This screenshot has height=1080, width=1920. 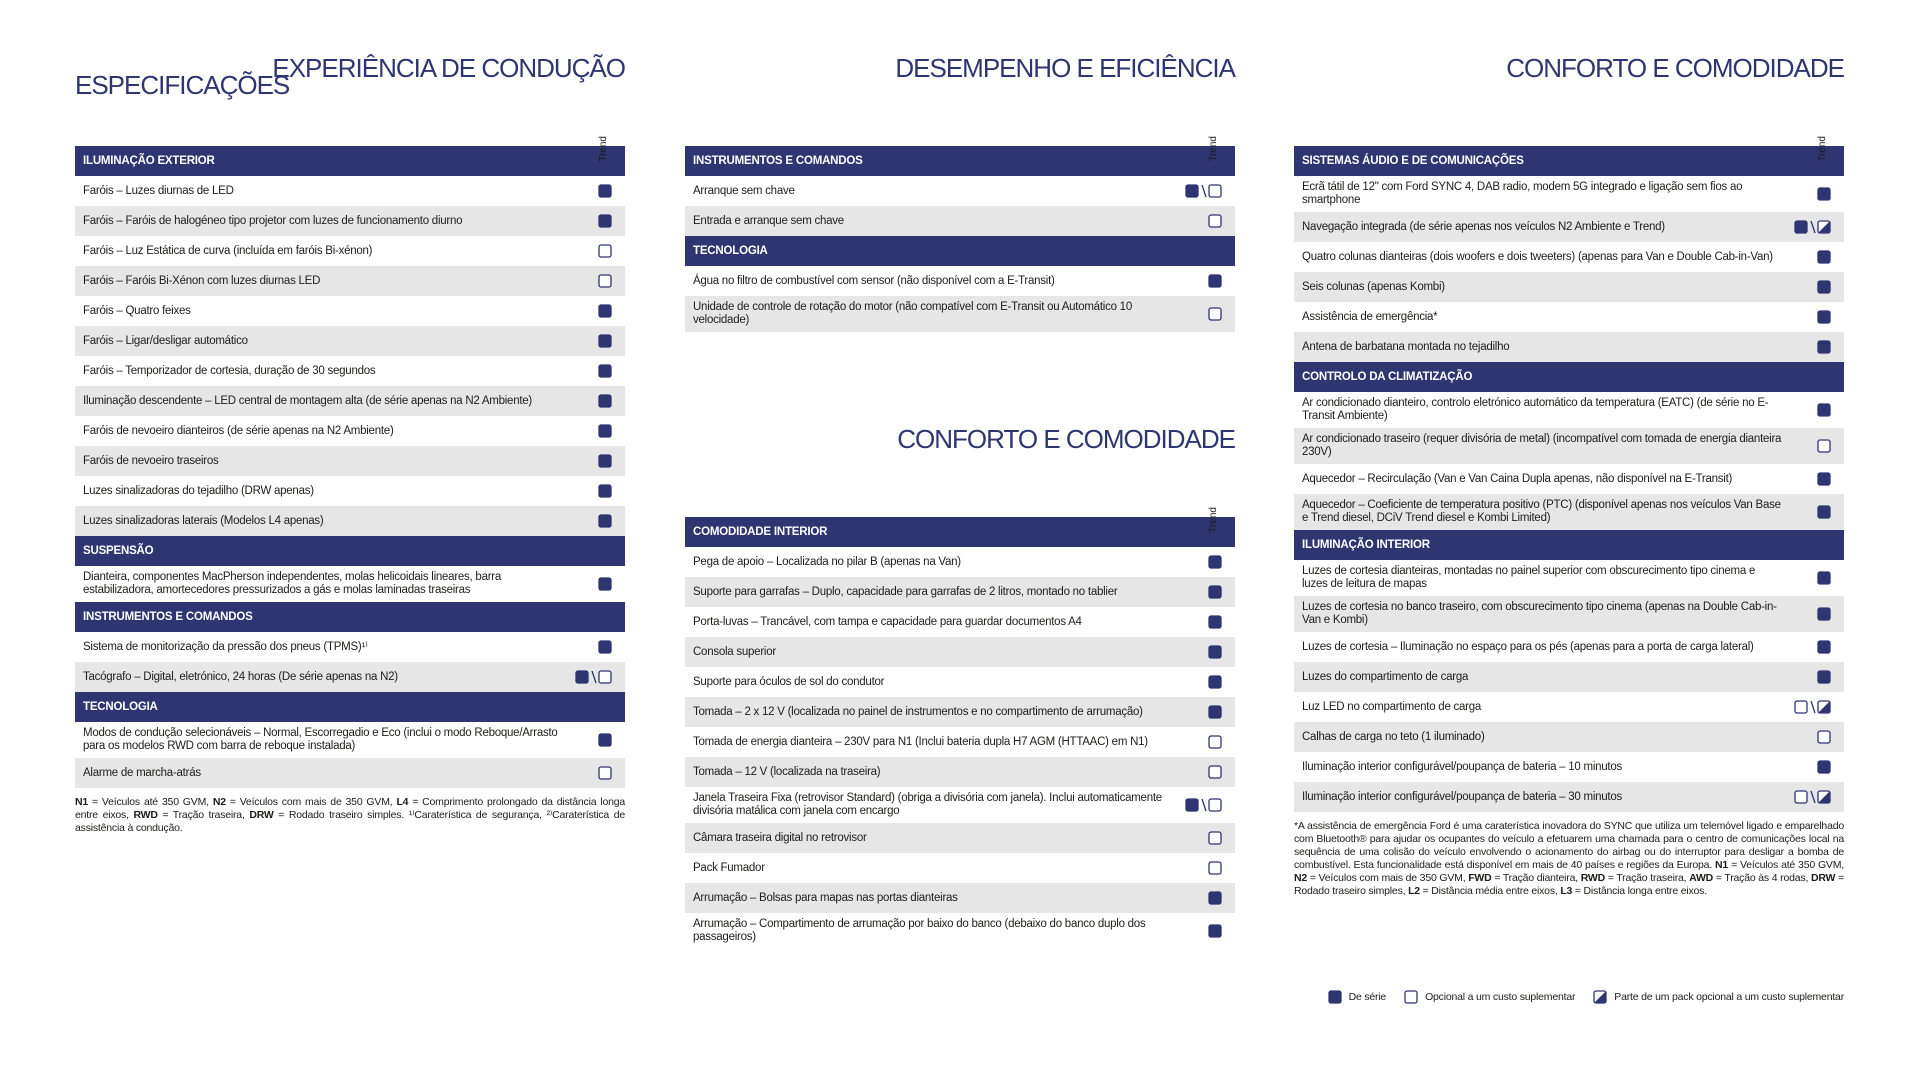 What do you see at coordinates (1569, 377) in the screenshot?
I see `section-heading: CONTROLO DA CLIMATIZAÇÃO` at bounding box center [1569, 377].